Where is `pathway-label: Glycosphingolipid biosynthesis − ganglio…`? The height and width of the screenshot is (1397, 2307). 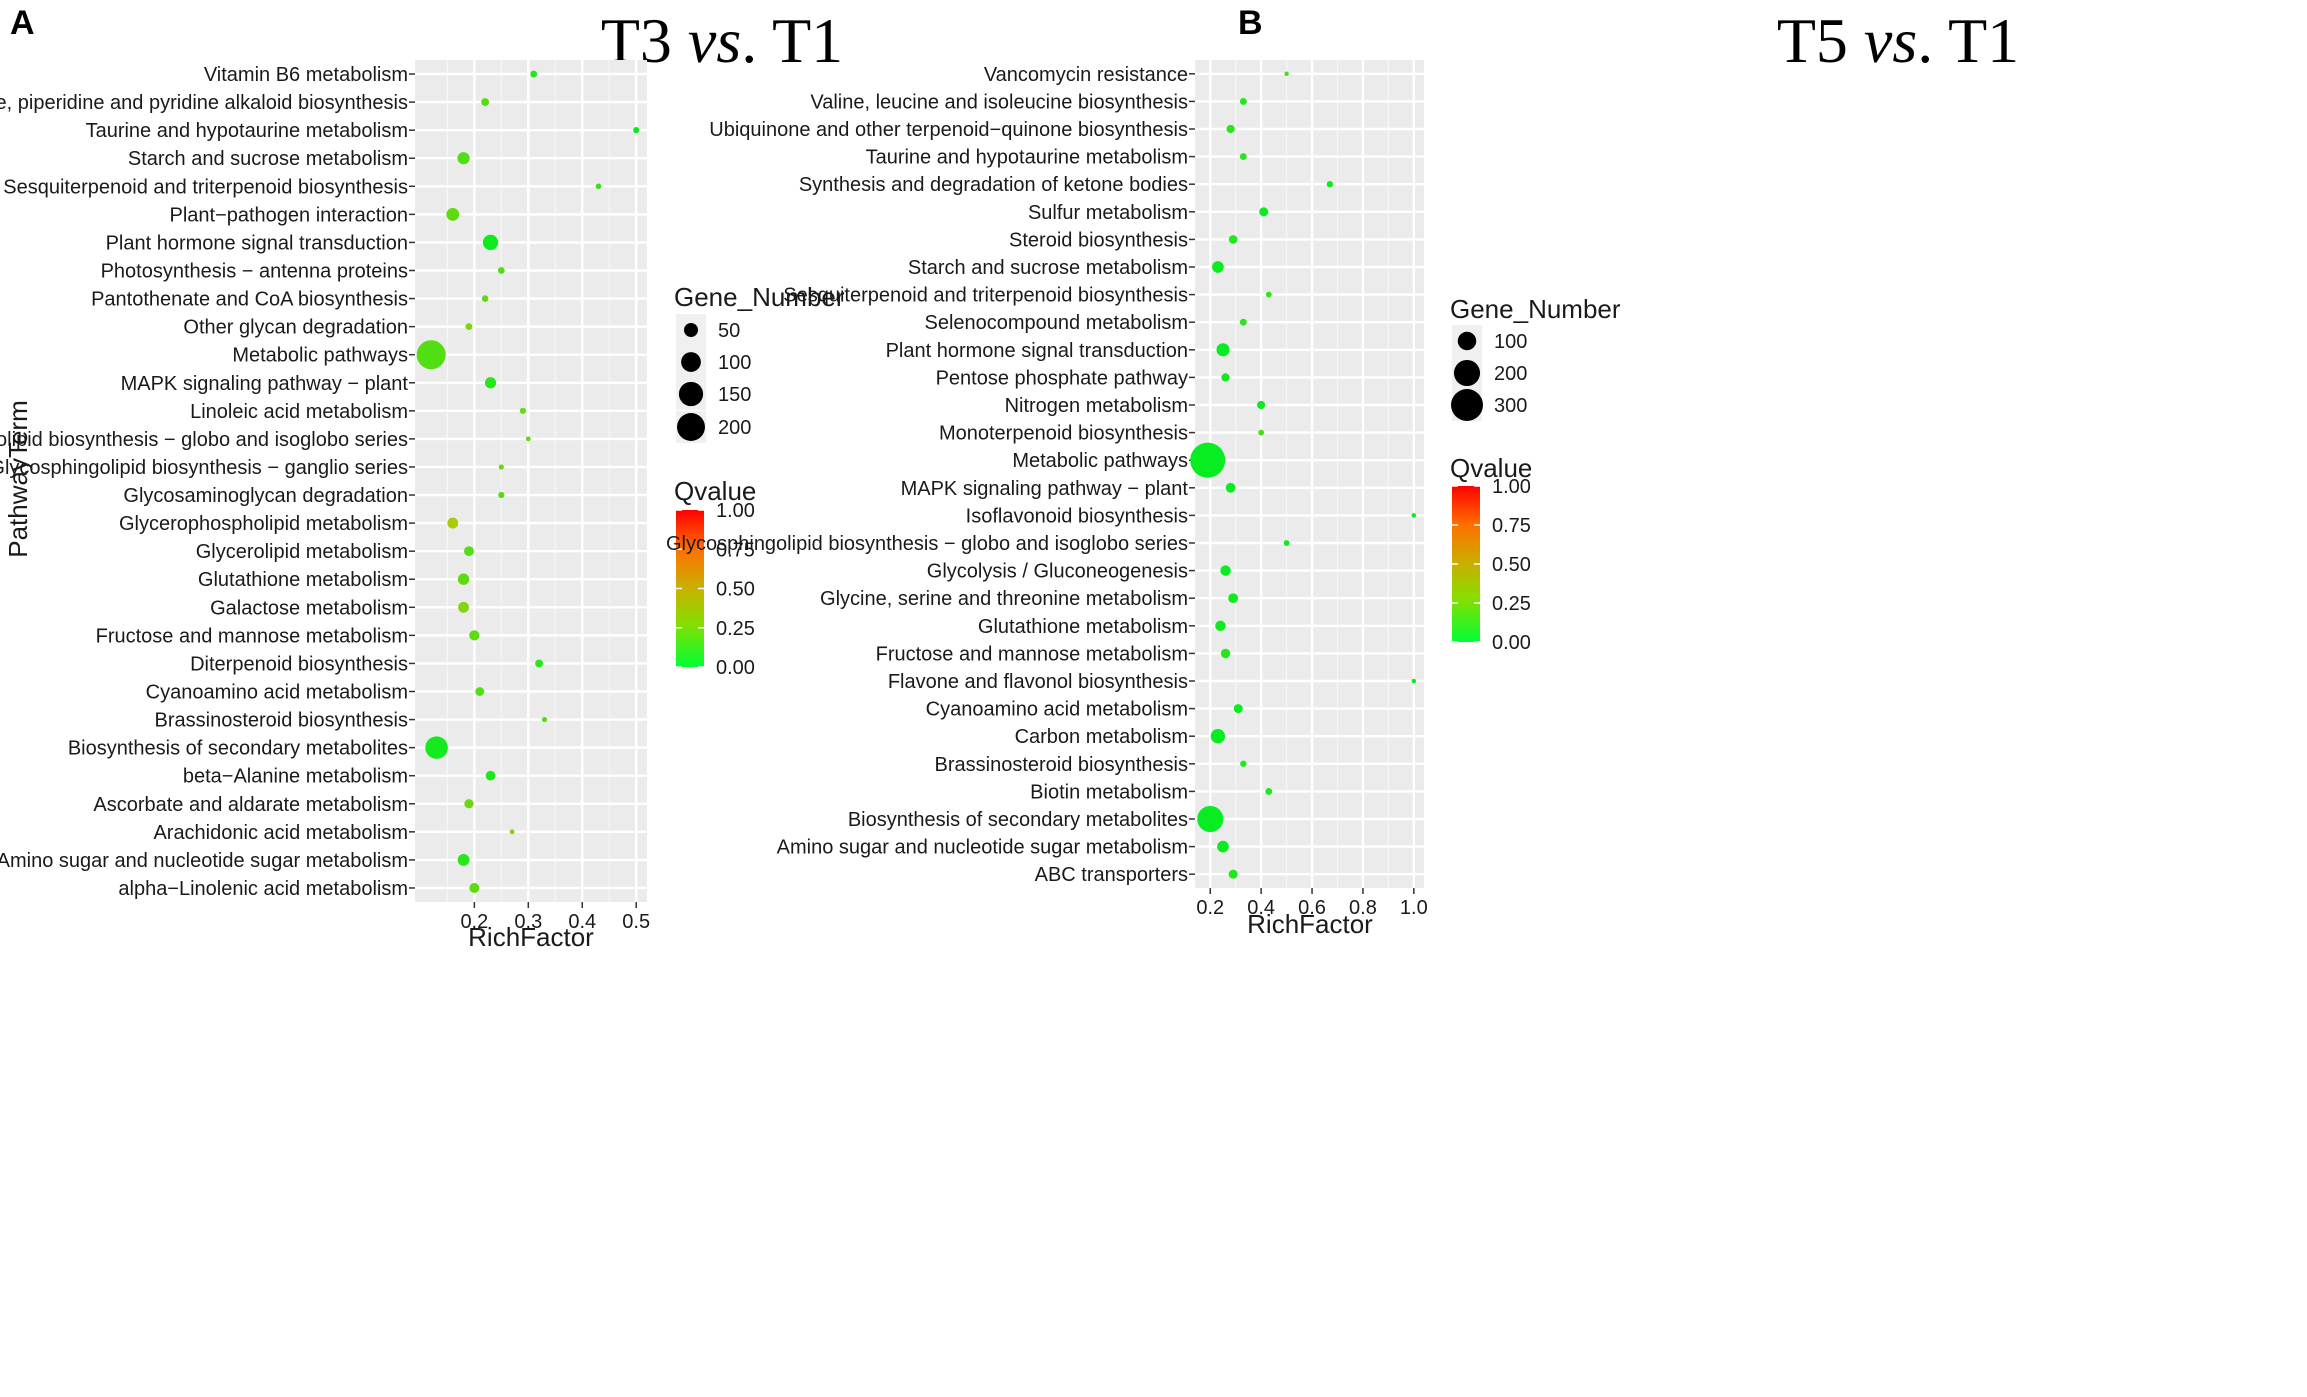
pathway-label: Glycosphingolipid biosynthesis − ganglio… is located at coordinates (204, 468).